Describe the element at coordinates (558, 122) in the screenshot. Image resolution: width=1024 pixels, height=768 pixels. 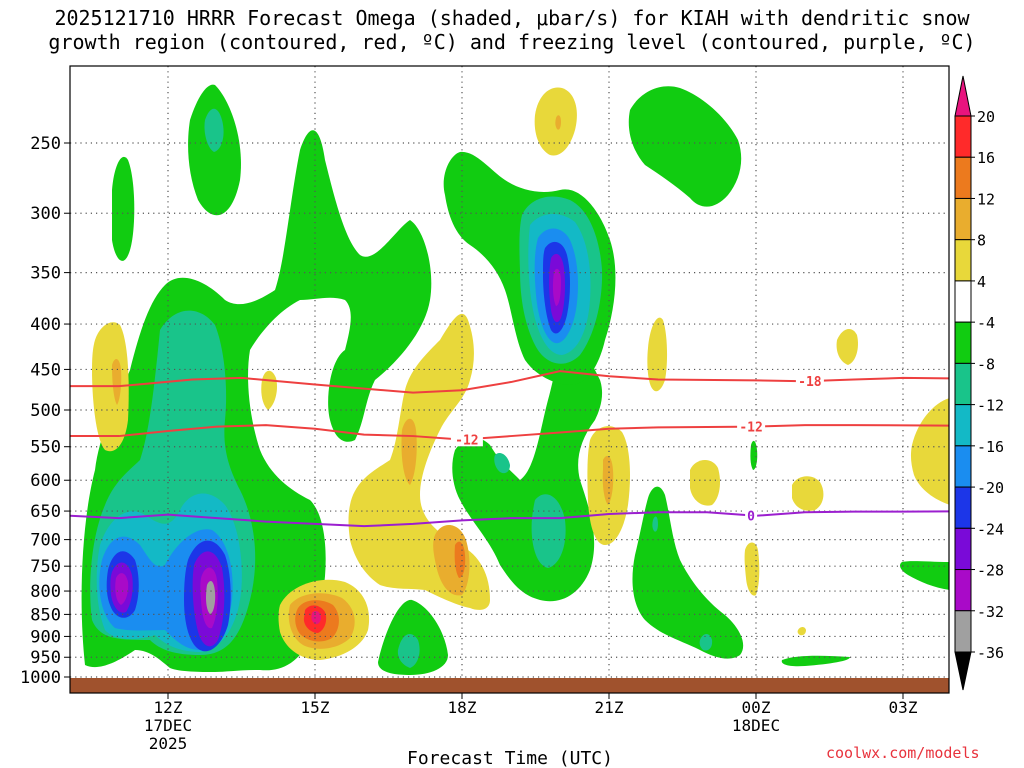
I see `omega-region-gold-top` at that location.